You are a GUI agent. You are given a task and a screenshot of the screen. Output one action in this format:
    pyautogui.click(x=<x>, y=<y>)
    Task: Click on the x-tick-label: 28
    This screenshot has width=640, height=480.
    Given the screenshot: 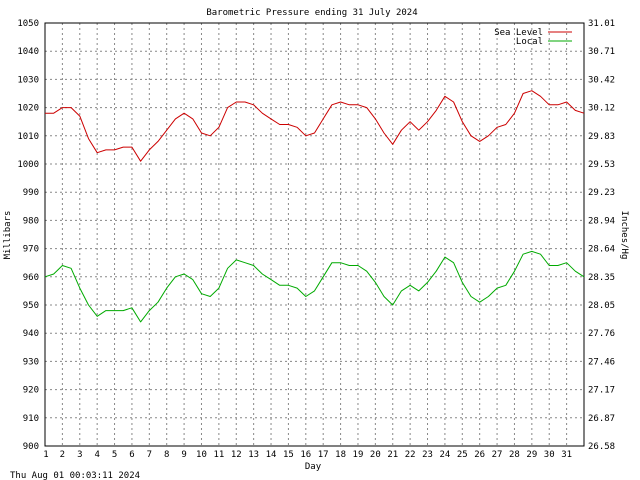 What is the action you would take?
    pyautogui.click(x=514, y=455)
    